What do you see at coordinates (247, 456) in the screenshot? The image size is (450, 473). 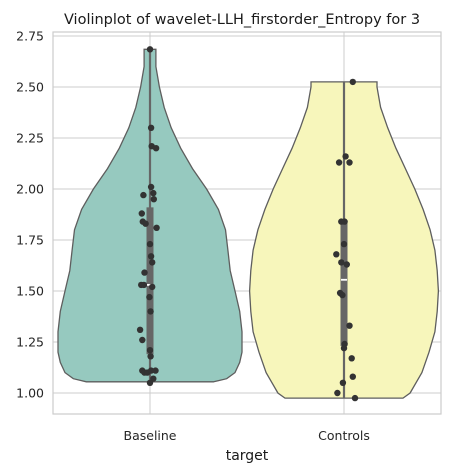 I see `x-axis-label: target` at bounding box center [247, 456].